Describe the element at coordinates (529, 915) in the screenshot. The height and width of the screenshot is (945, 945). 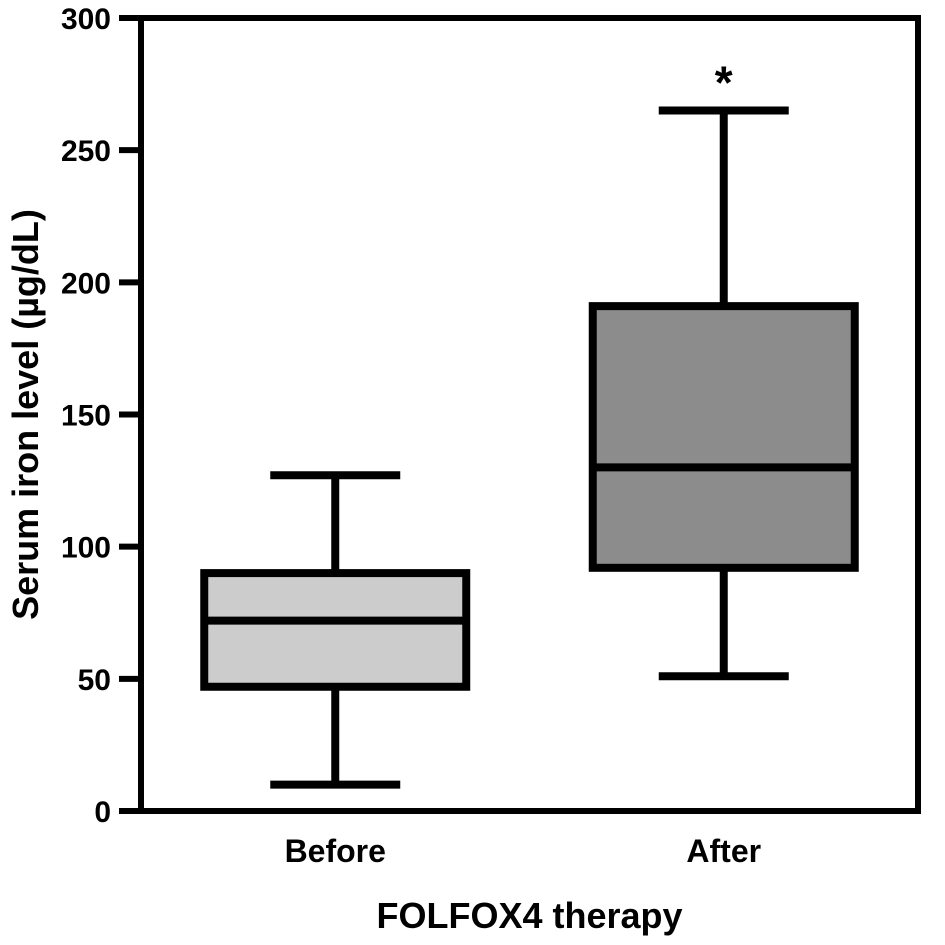
I see `x-axis-title: FOLFOX4 therapy` at that location.